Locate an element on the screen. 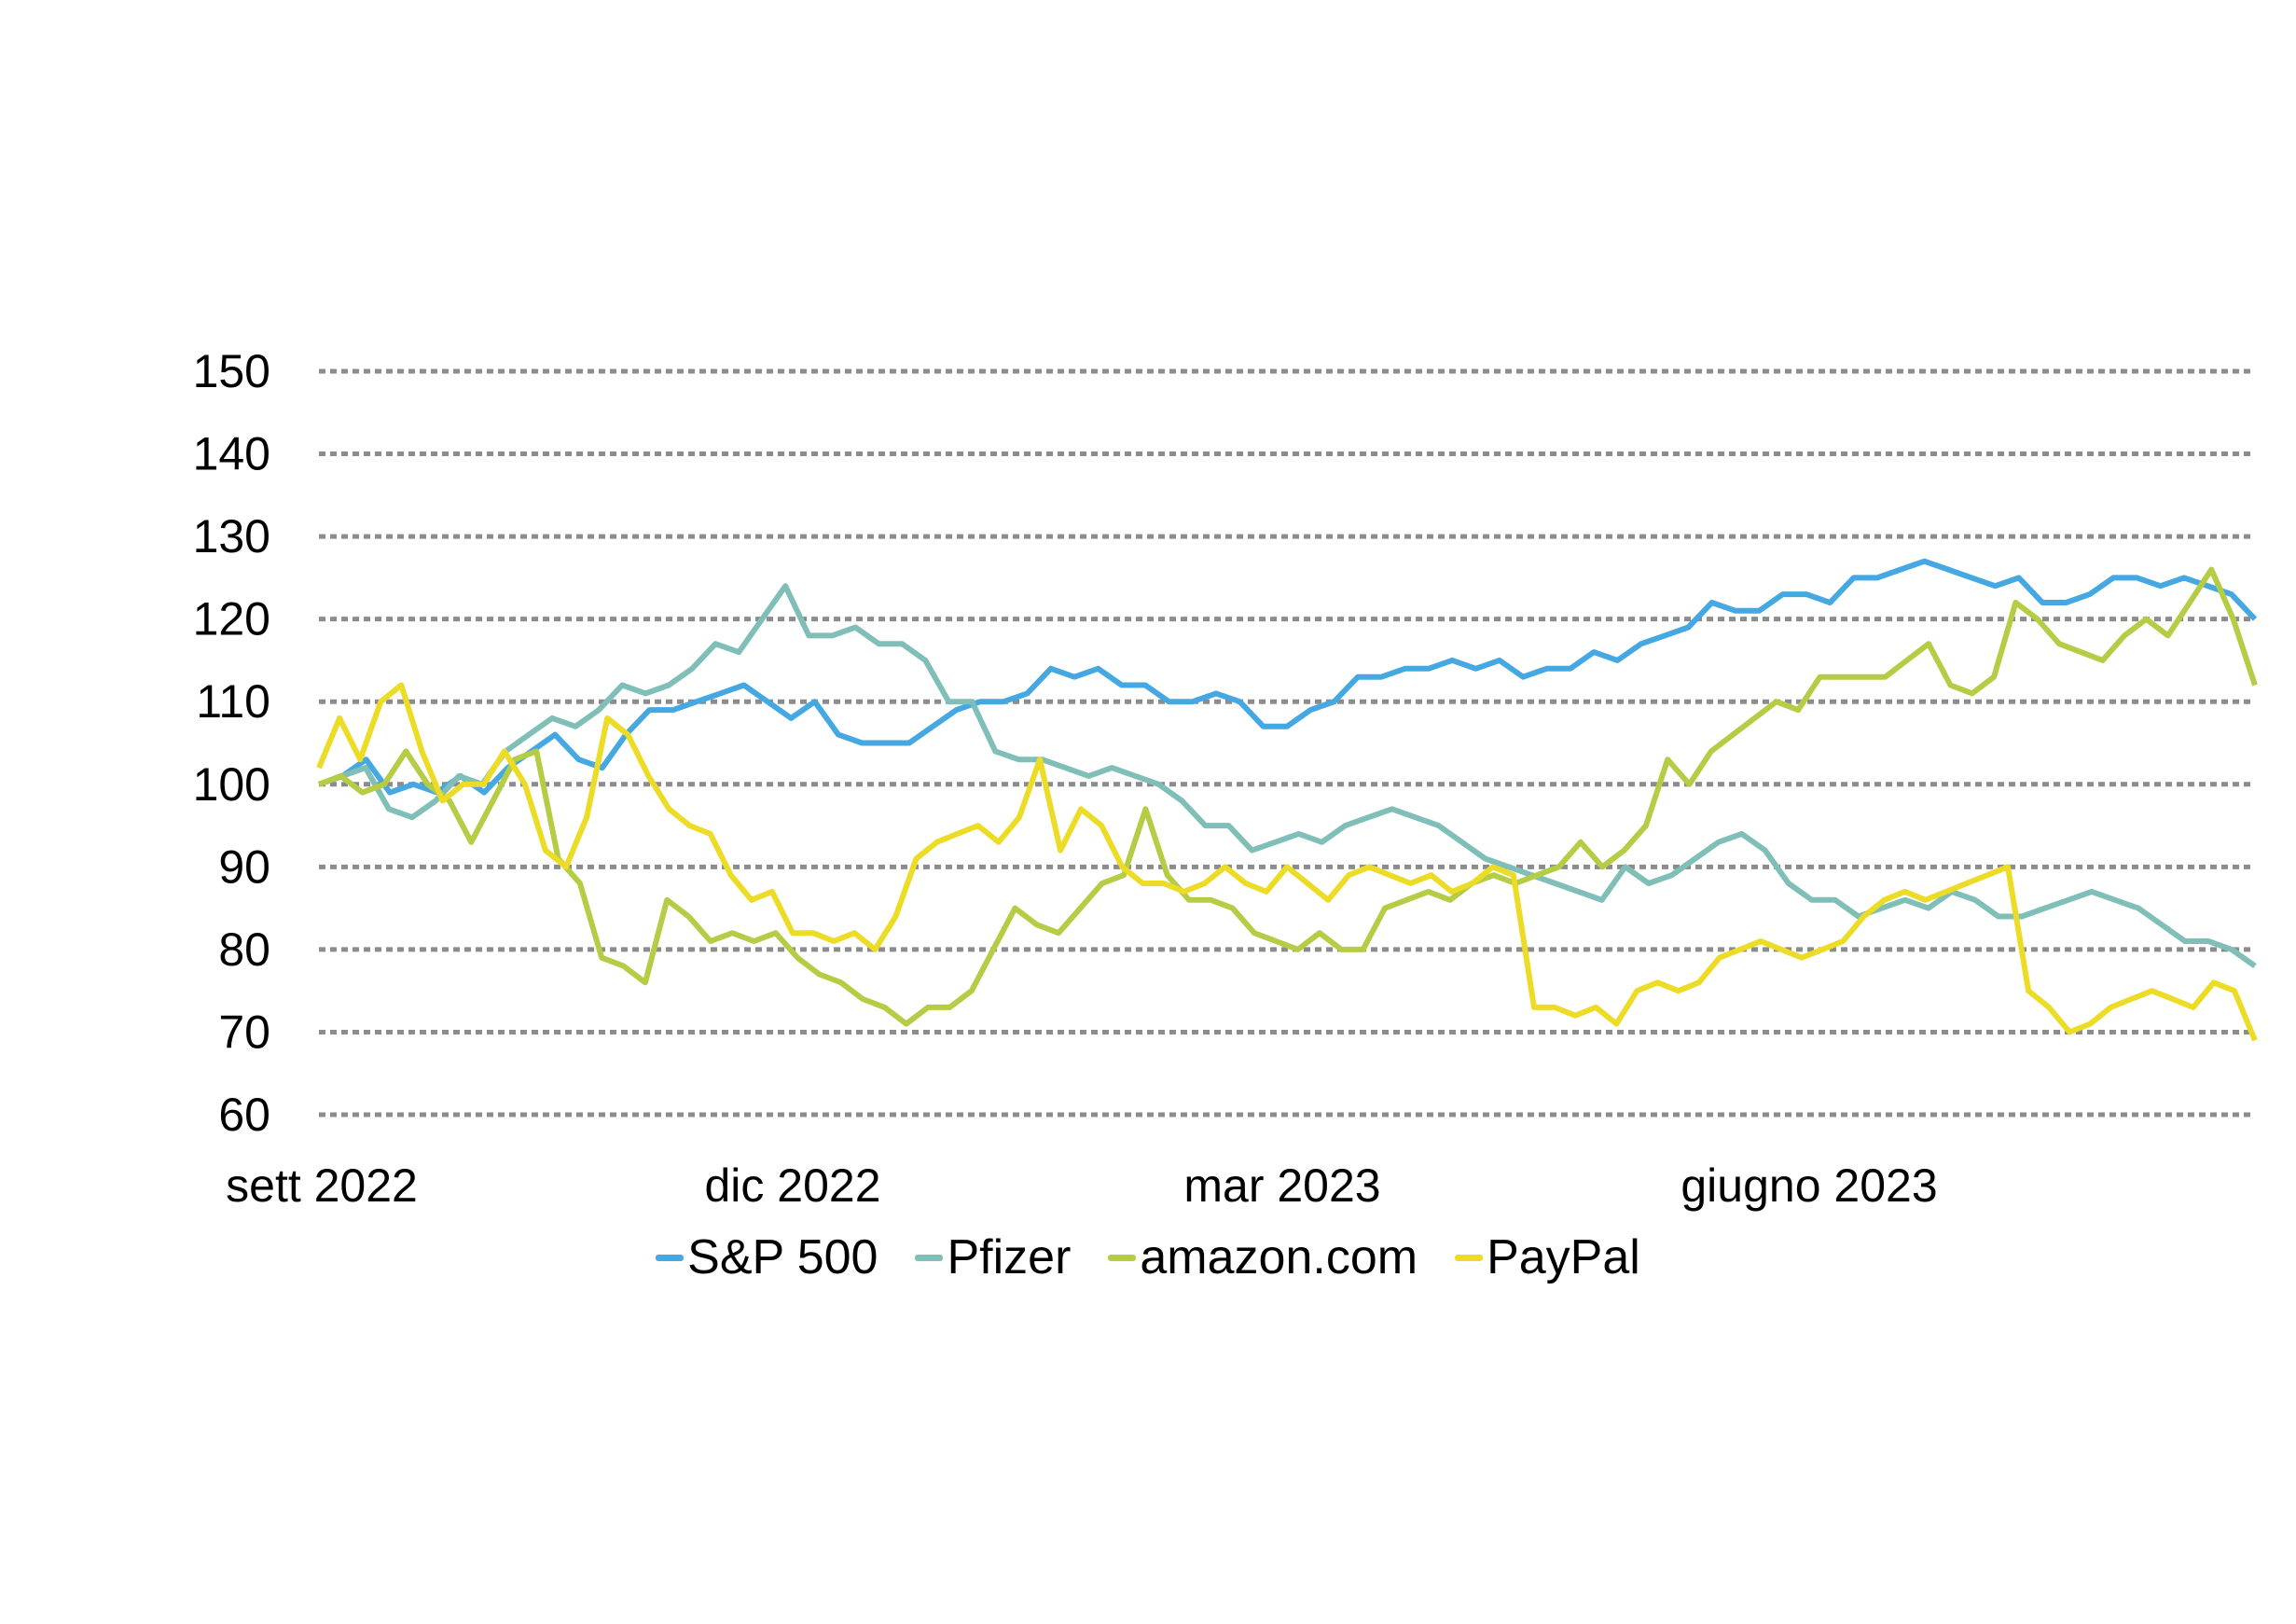 This screenshot has height=1624, width=2296. y-tick-label: 80 is located at coordinates (244, 950).